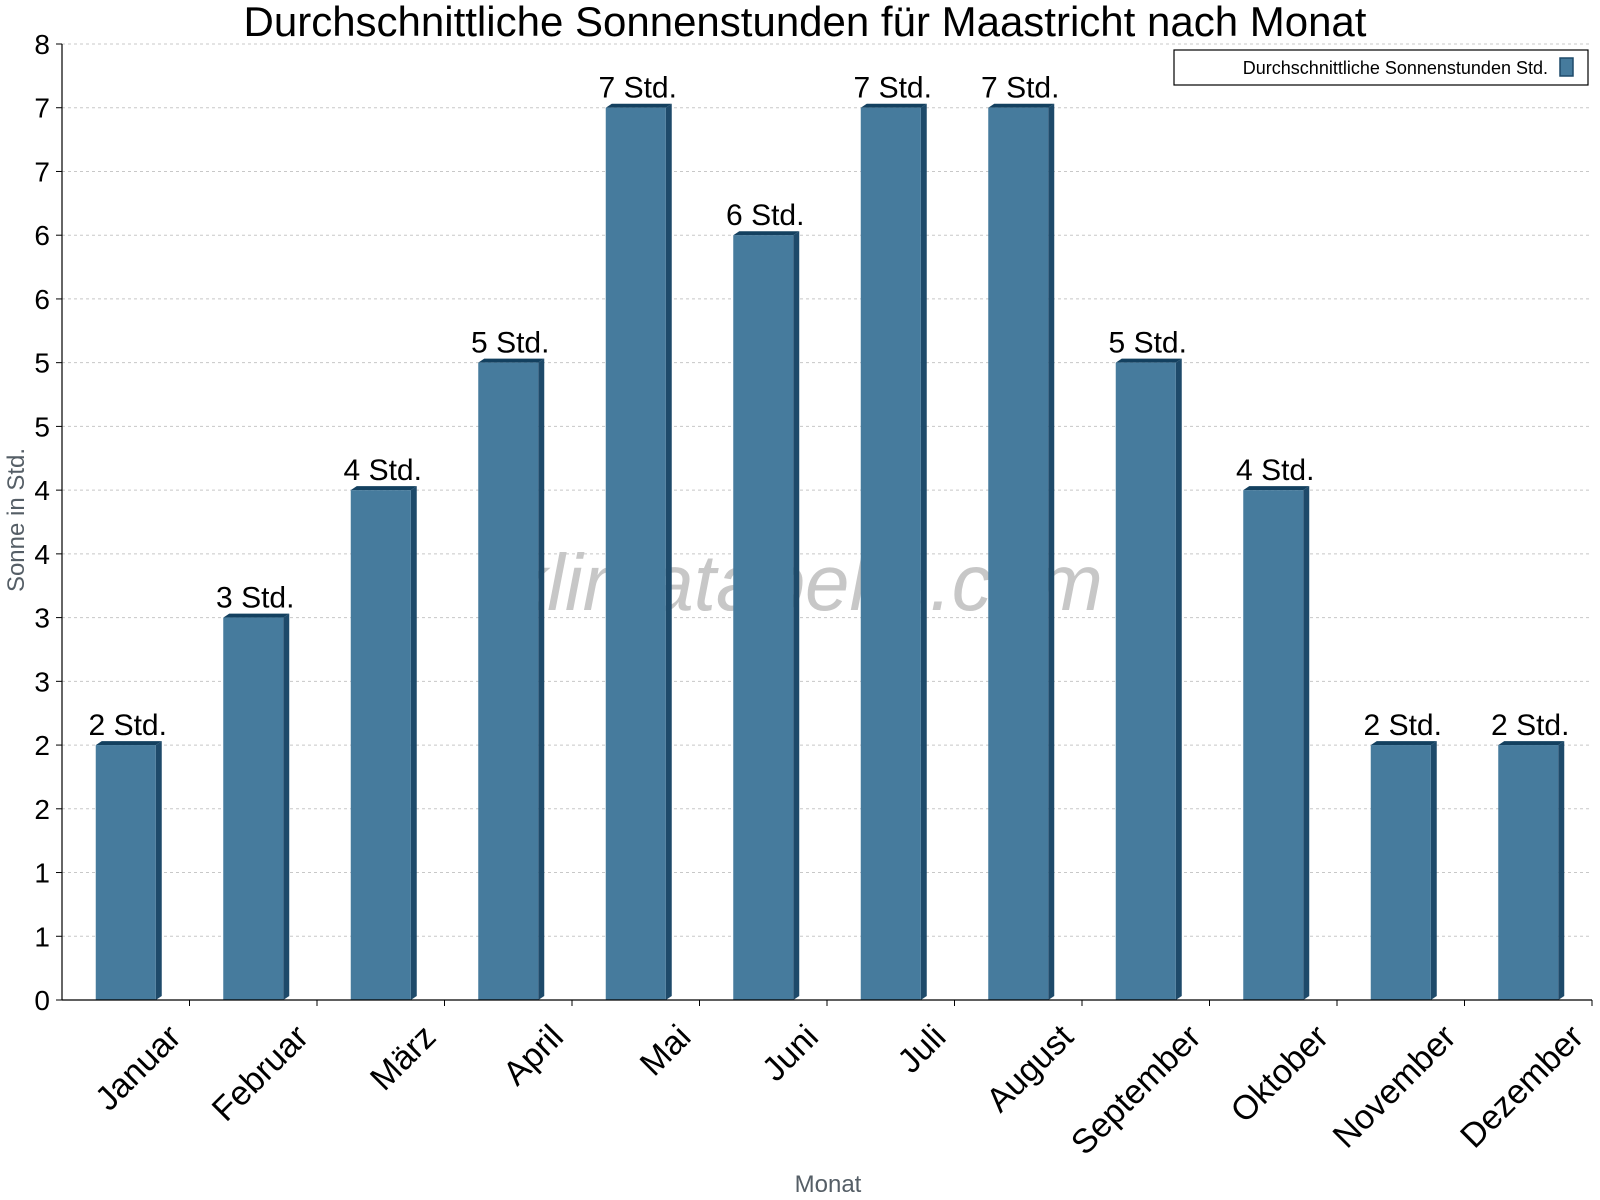  What do you see at coordinates (1136, 1090) in the screenshot?
I see `x-tick-label: September` at bounding box center [1136, 1090].